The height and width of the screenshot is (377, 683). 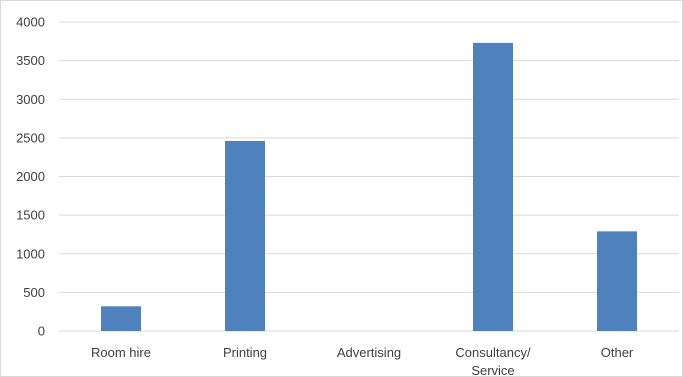 What do you see at coordinates (121, 352) in the screenshot?
I see `x-category-label: Room hire` at bounding box center [121, 352].